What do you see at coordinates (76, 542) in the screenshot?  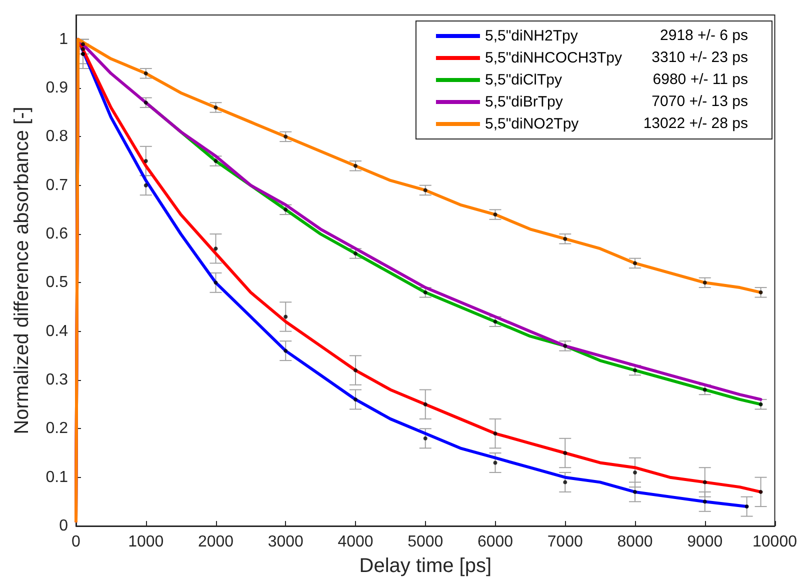 I see `x-tick-label: 0` at bounding box center [76, 542].